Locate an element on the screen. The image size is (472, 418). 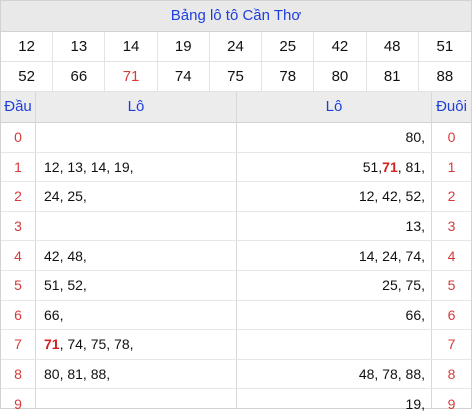
number-cell: 13 is located at coordinates (79, 47).